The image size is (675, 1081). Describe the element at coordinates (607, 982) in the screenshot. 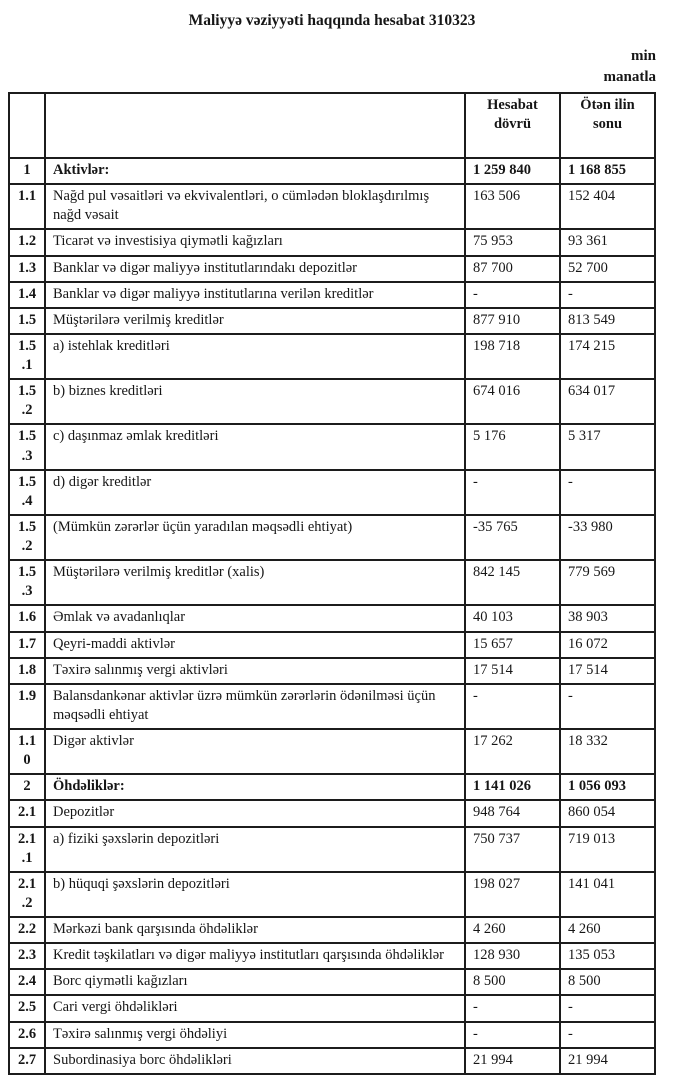

I see `row-previous-value: 8 500` at that location.